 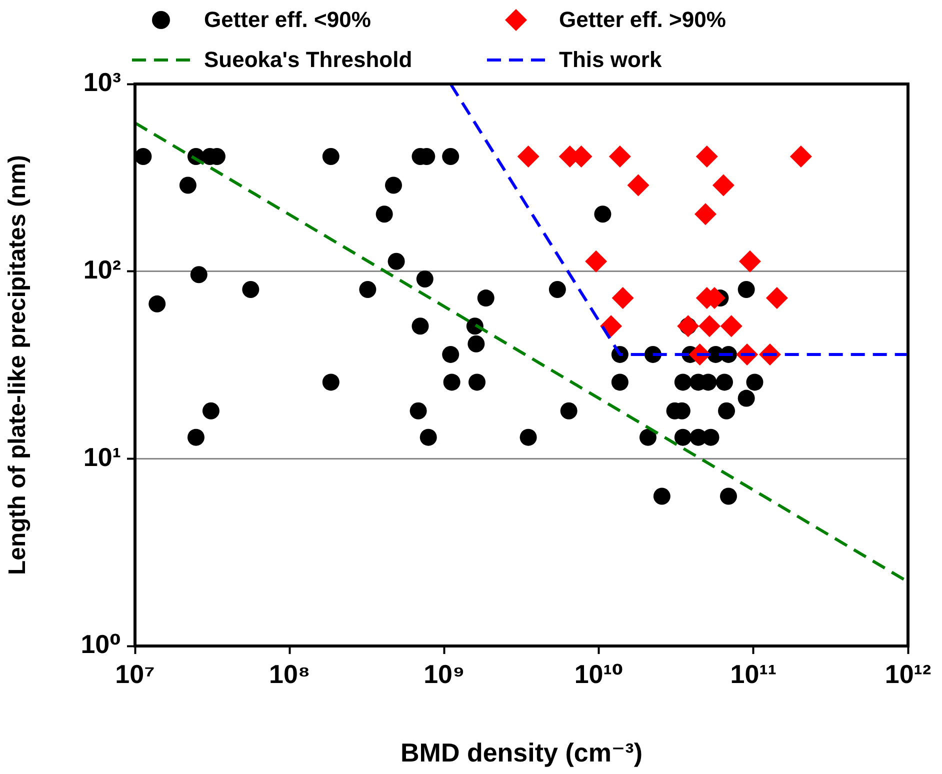 What do you see at coordinates (521, 753) in the screenshot?
I see `x-axis-title: BMD density (cm⁻³)` at bounding box center [521, 753].